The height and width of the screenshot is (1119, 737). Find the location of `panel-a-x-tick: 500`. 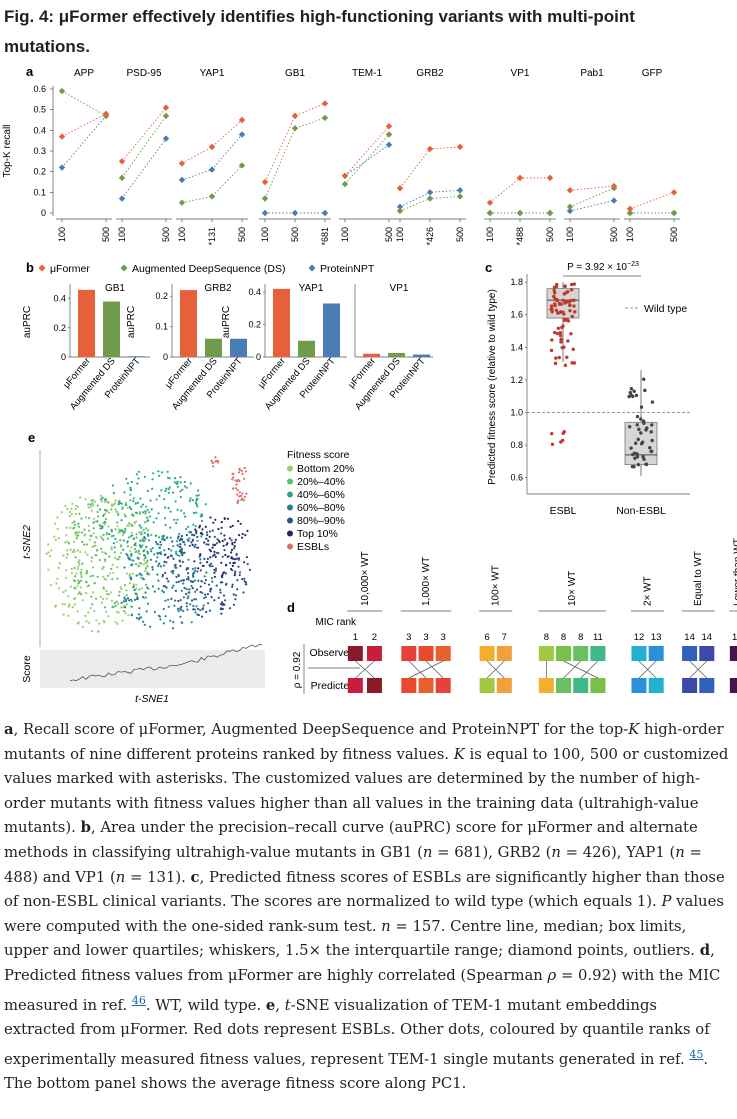

panel-a-x-tick: 500 is located at coordinates (389, 234).